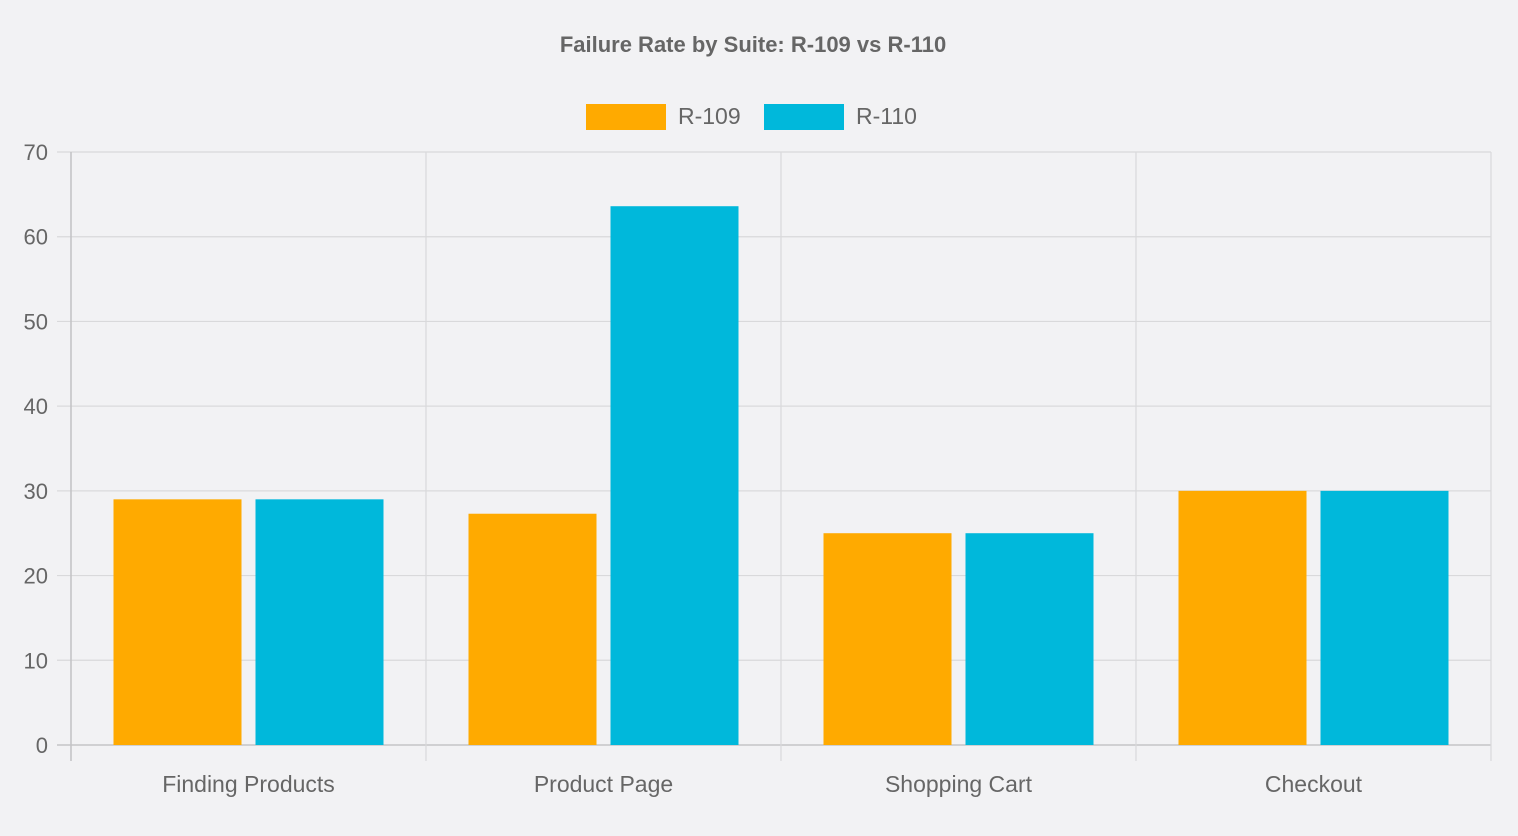 The image size is (1518, 836). What do you see at coordinates (887, 639) in the screenshot?
I see `bar-r-109-shopping-cart` at bounding box center [887, 639].